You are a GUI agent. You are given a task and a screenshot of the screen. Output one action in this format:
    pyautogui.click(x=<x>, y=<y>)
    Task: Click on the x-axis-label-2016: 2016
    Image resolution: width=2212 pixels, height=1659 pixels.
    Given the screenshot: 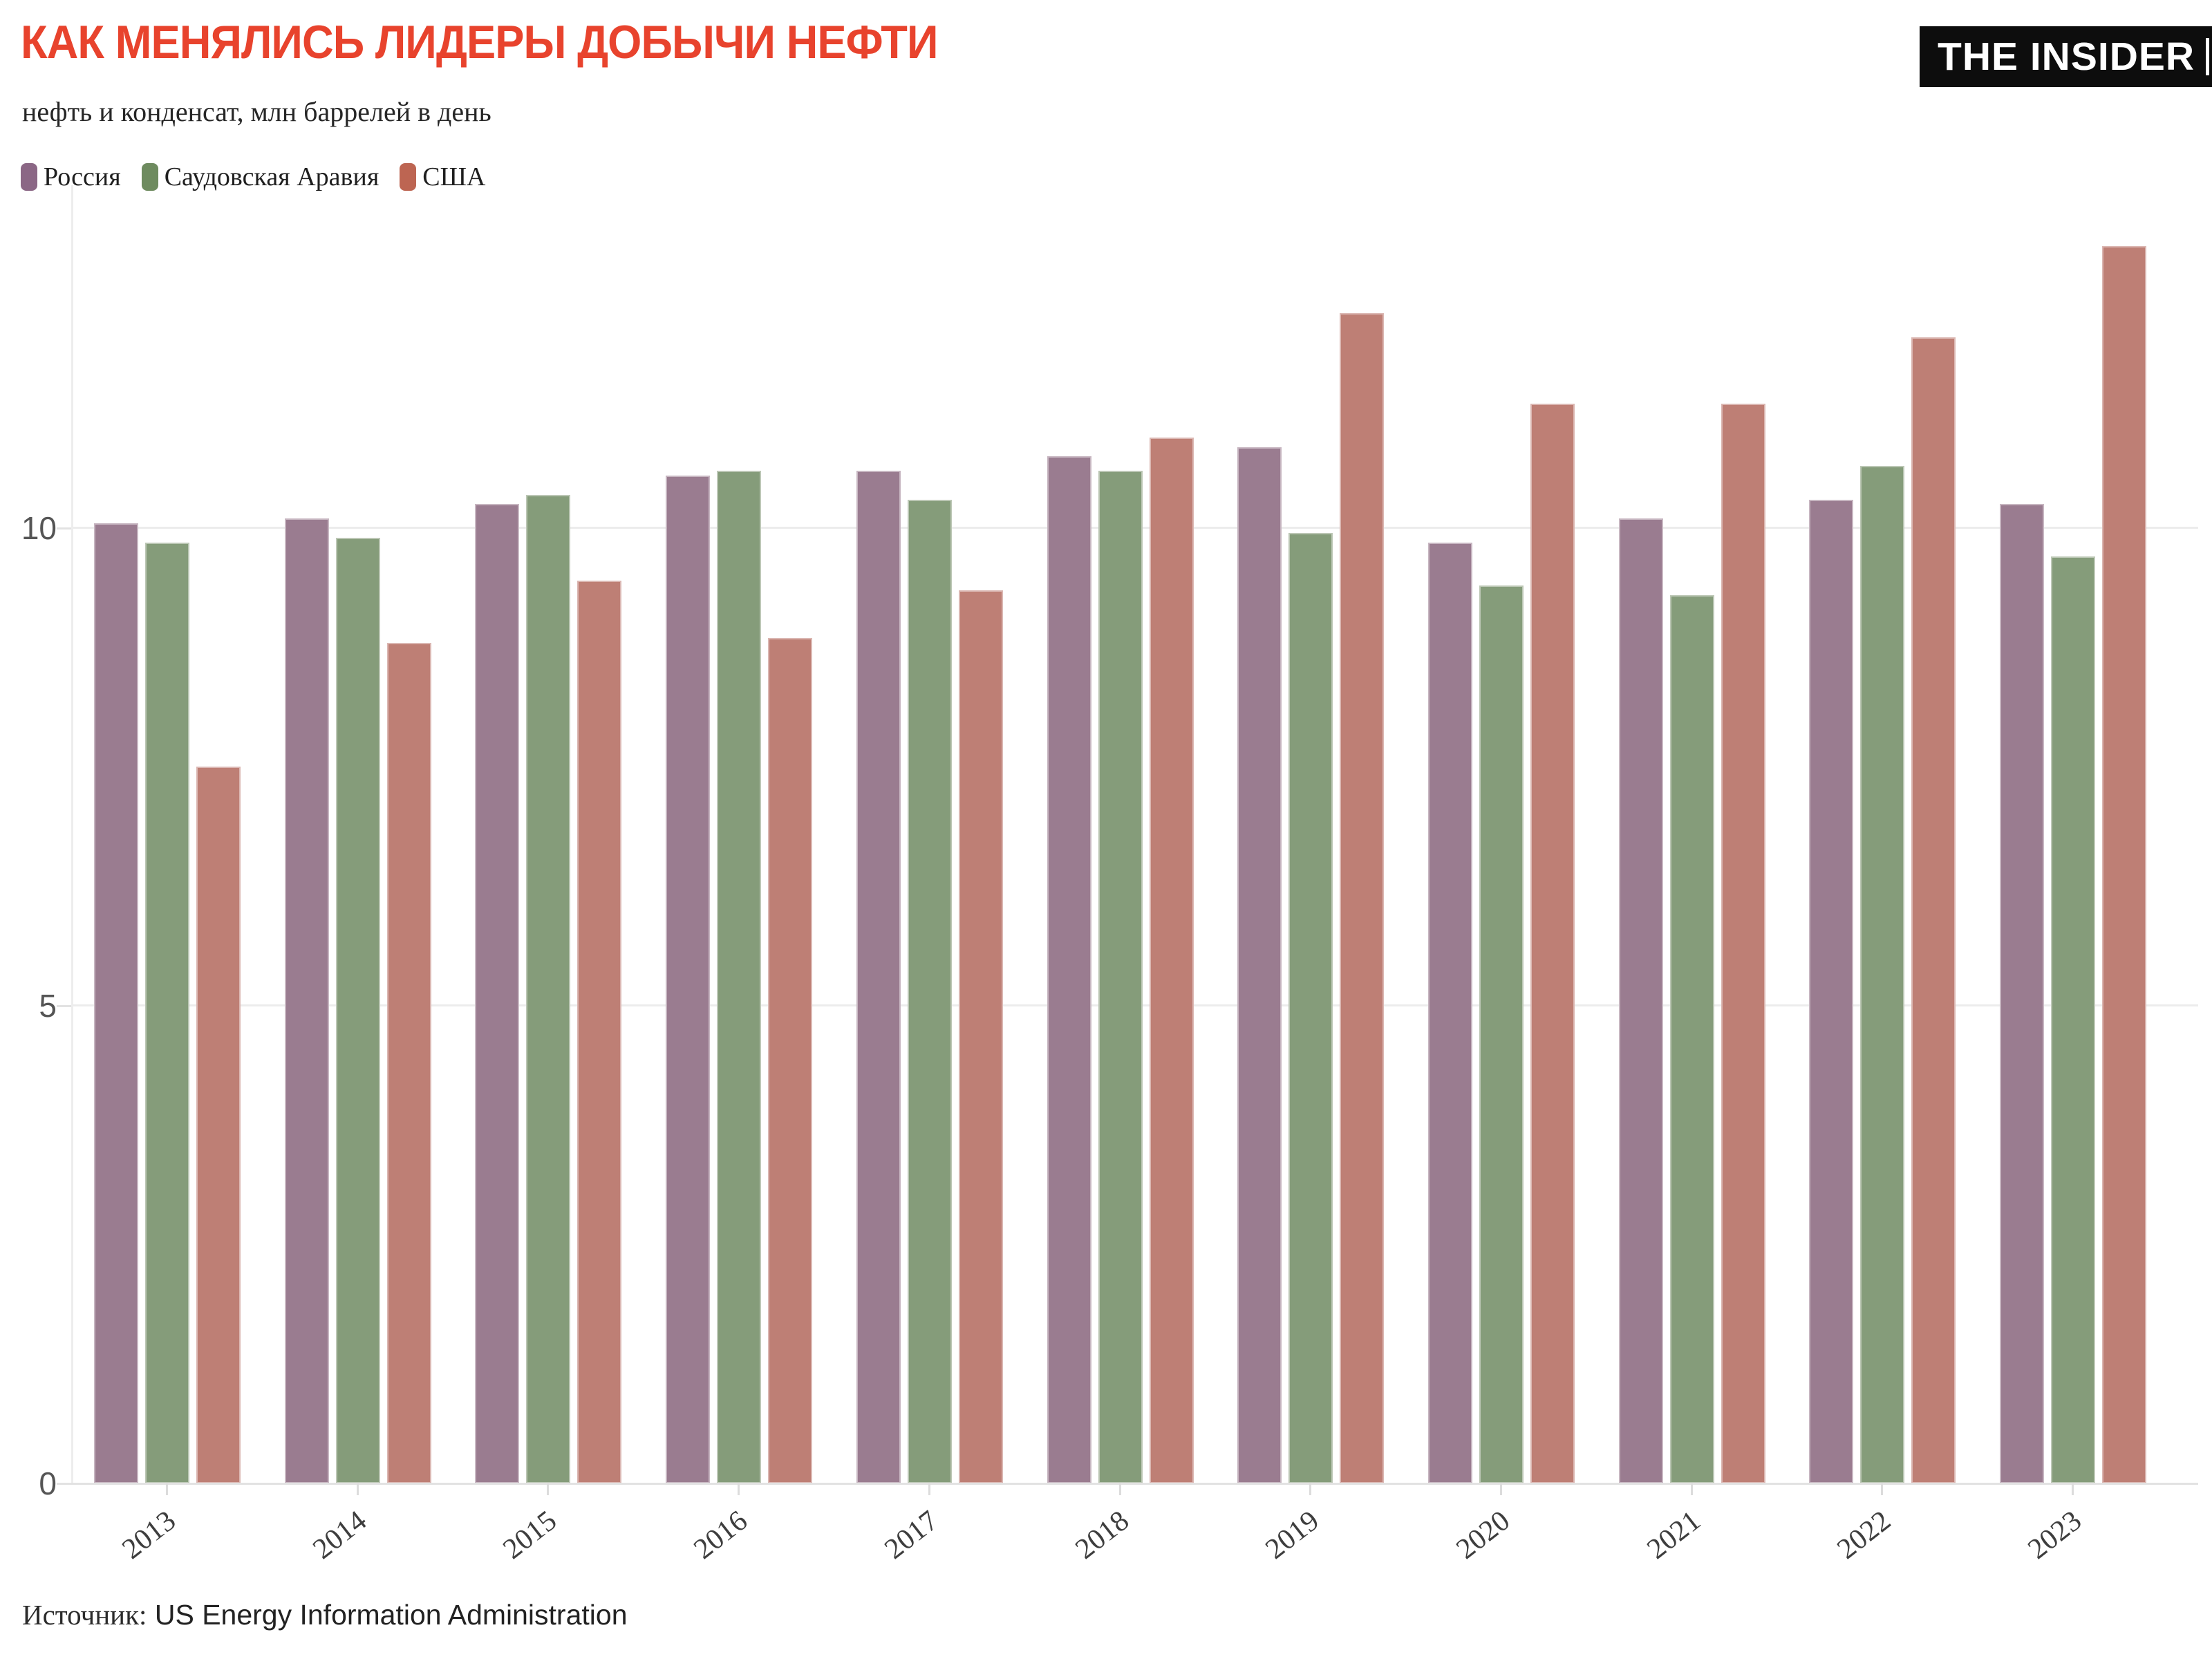 What is the action you would take?
    pyautogui.click(x=721, y=1535)
    